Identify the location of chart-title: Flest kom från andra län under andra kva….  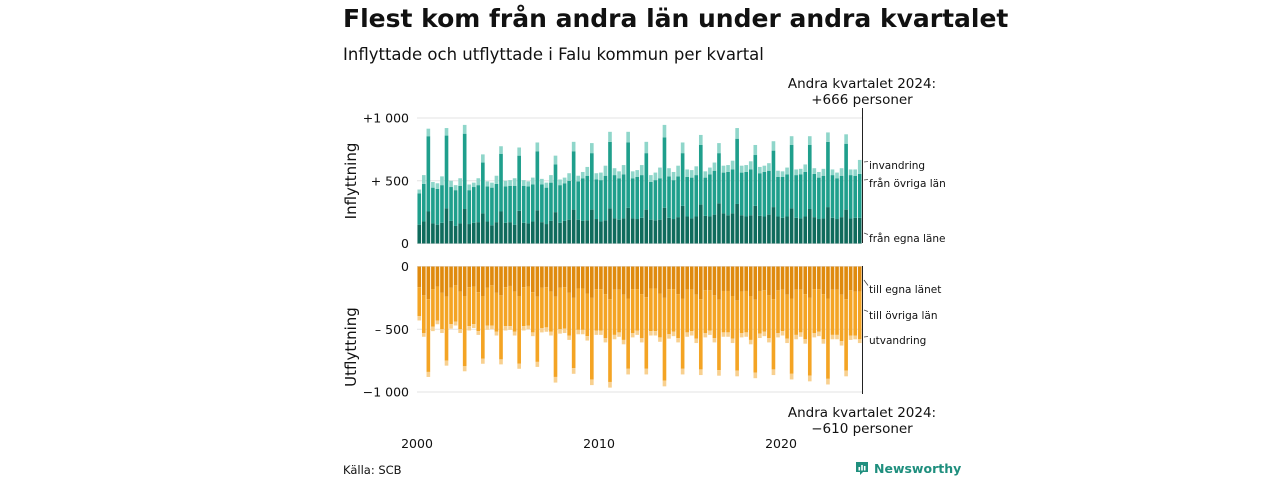
(676, 18).